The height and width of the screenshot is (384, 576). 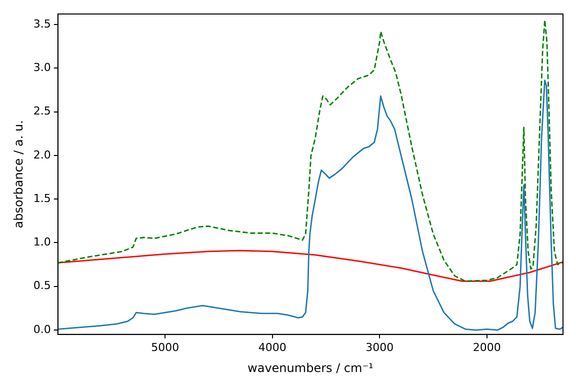 What do you see at coordinates (486, 347) in the screenshot?
I see `x-tick-label: 2000` at bounding box center [486, 347].